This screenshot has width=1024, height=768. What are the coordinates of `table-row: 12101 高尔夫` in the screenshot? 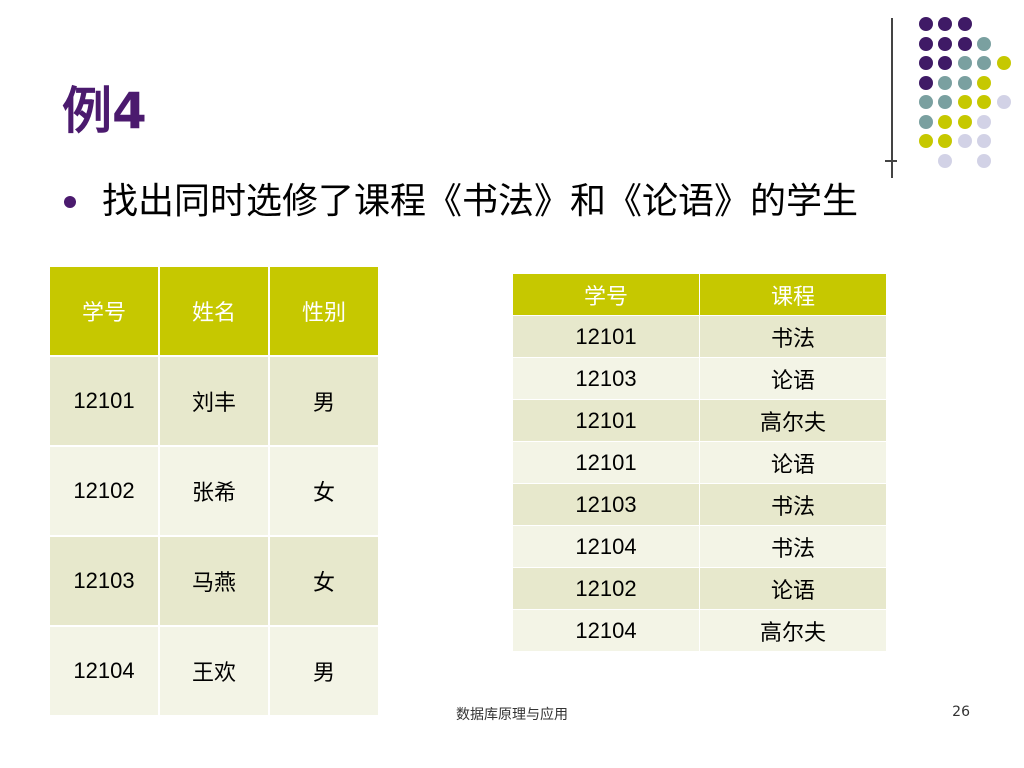 It's located at (699, 420).